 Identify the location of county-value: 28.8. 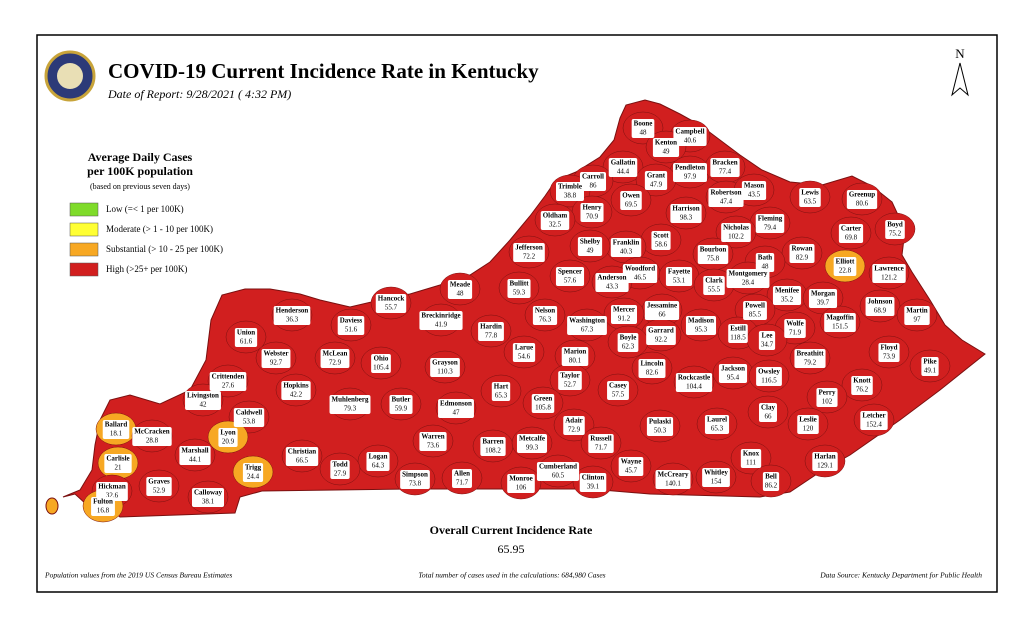
(152, 441).